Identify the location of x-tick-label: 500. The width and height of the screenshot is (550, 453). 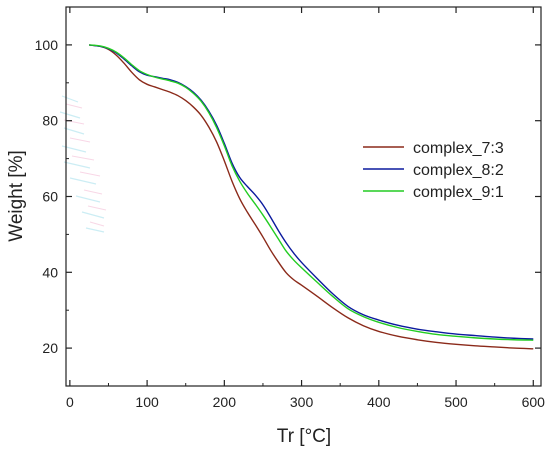
(456, 402).